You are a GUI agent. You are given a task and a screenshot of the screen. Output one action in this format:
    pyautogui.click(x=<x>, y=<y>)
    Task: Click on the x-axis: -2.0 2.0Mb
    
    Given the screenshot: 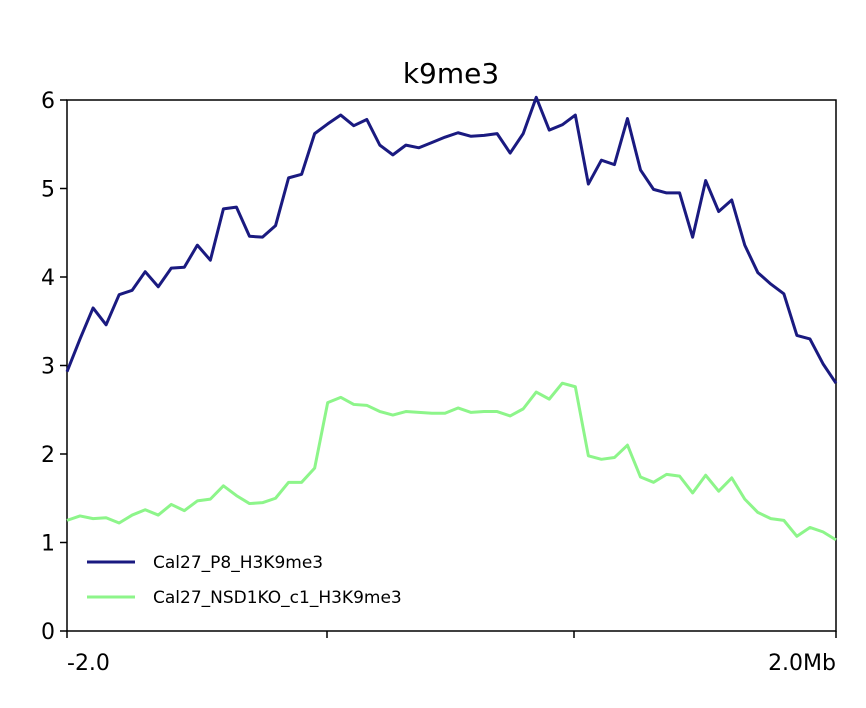 What is the action you would take?
    pyautogui.click(x=451, y=653)
    